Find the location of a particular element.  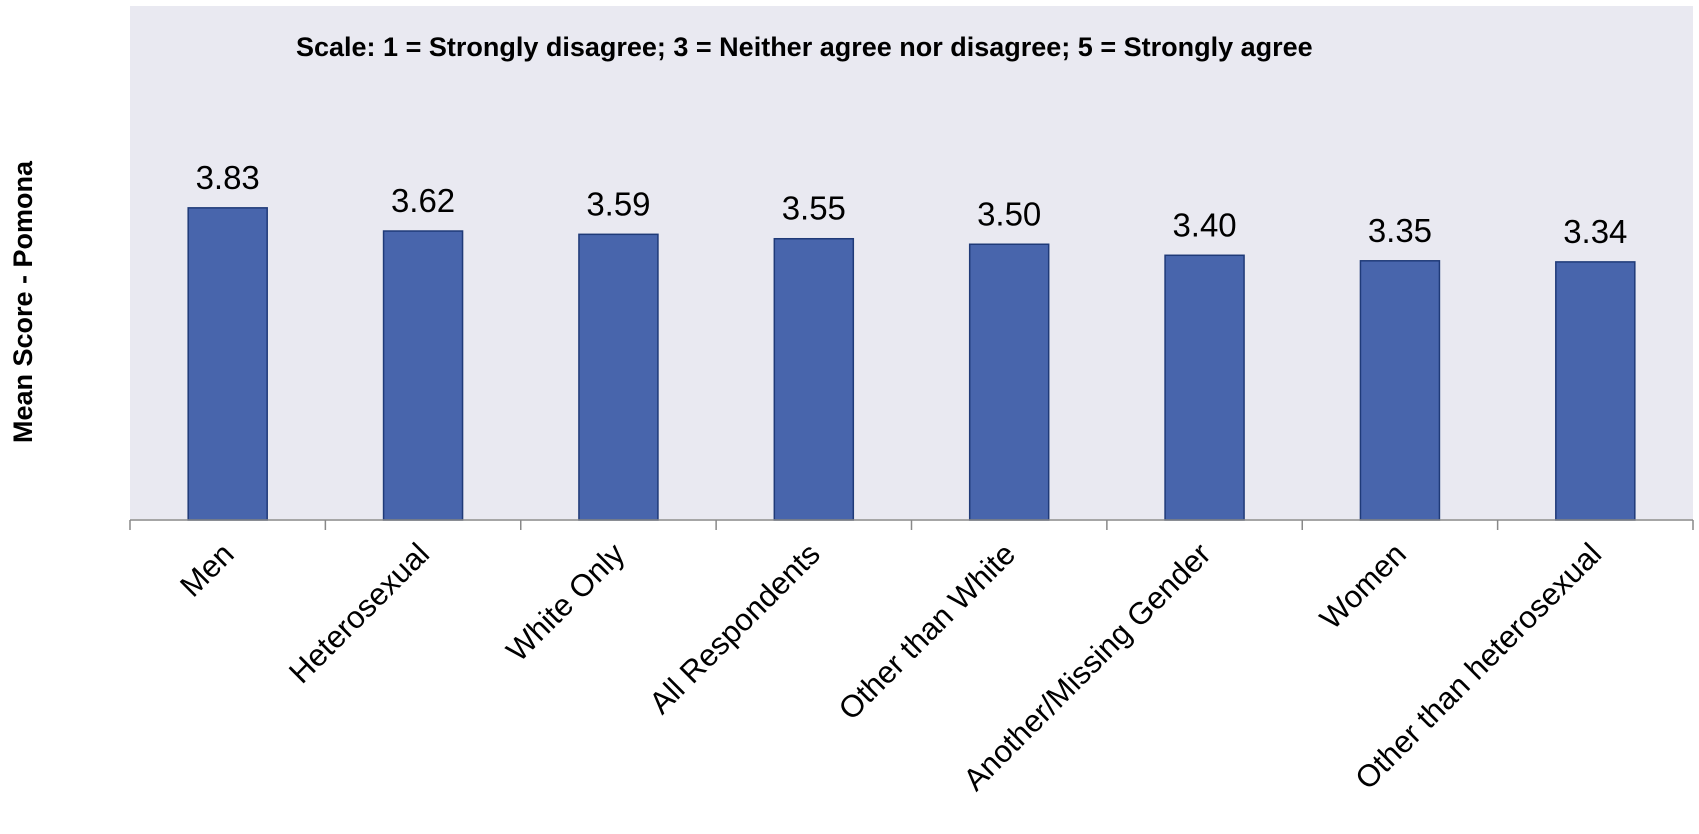

x-tick-label: Heterosexual is located at coordinates (359, 613).